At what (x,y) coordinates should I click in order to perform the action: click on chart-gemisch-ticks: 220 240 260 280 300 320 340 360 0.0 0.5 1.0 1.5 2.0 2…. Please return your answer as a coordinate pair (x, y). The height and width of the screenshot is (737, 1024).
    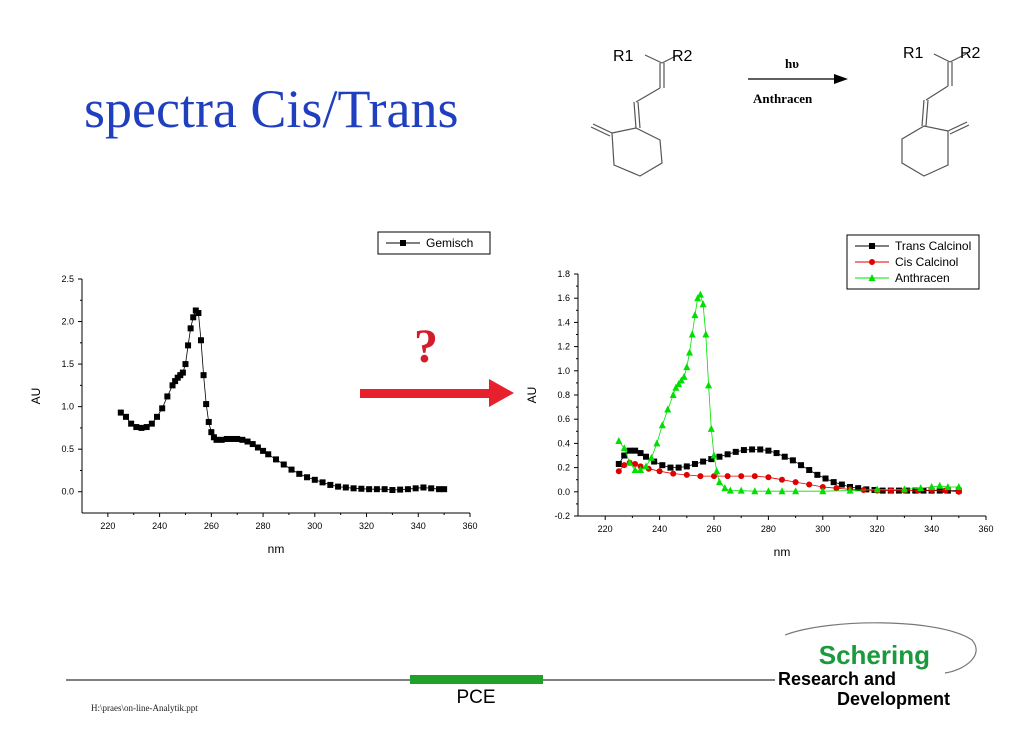
    Looking at the image, I should click on (269, 402).